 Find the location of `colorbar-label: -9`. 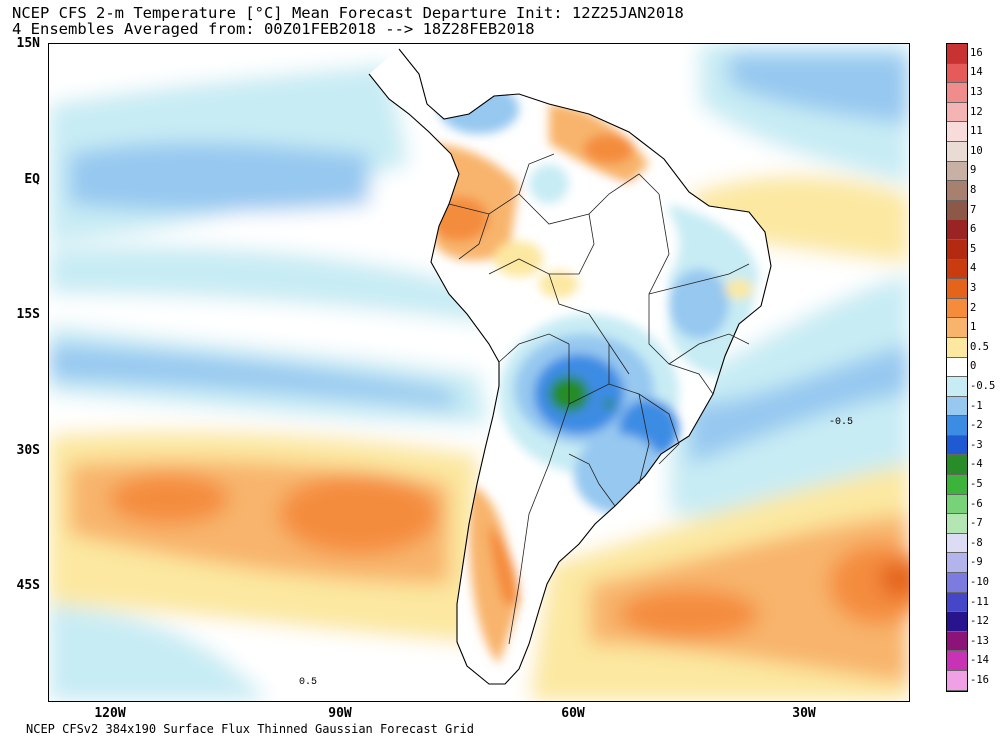

colorbar-label: -9 is located at coordinates (976, 562).